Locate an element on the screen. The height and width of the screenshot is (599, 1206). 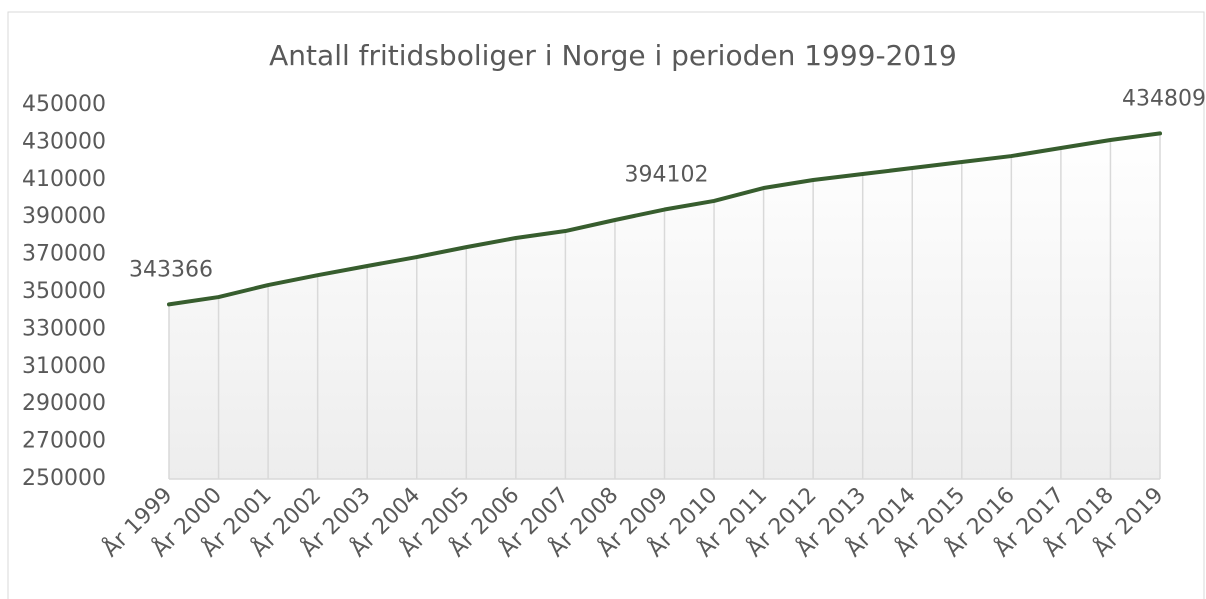
y-tick-label: 350000 is located at coordinates (64, 291).